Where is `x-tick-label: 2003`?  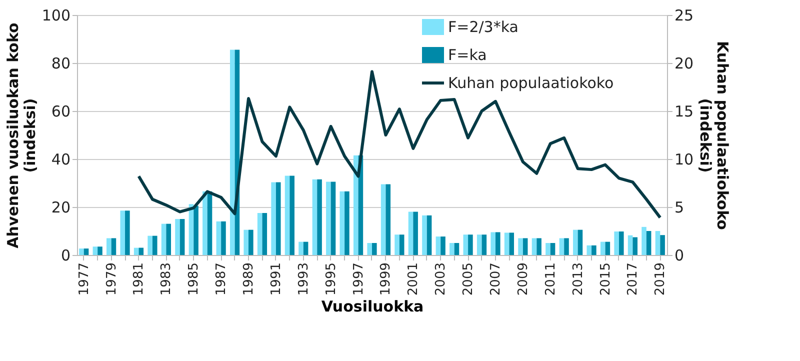 x-tick-label: 2003 is located at coordinates (441, 279).